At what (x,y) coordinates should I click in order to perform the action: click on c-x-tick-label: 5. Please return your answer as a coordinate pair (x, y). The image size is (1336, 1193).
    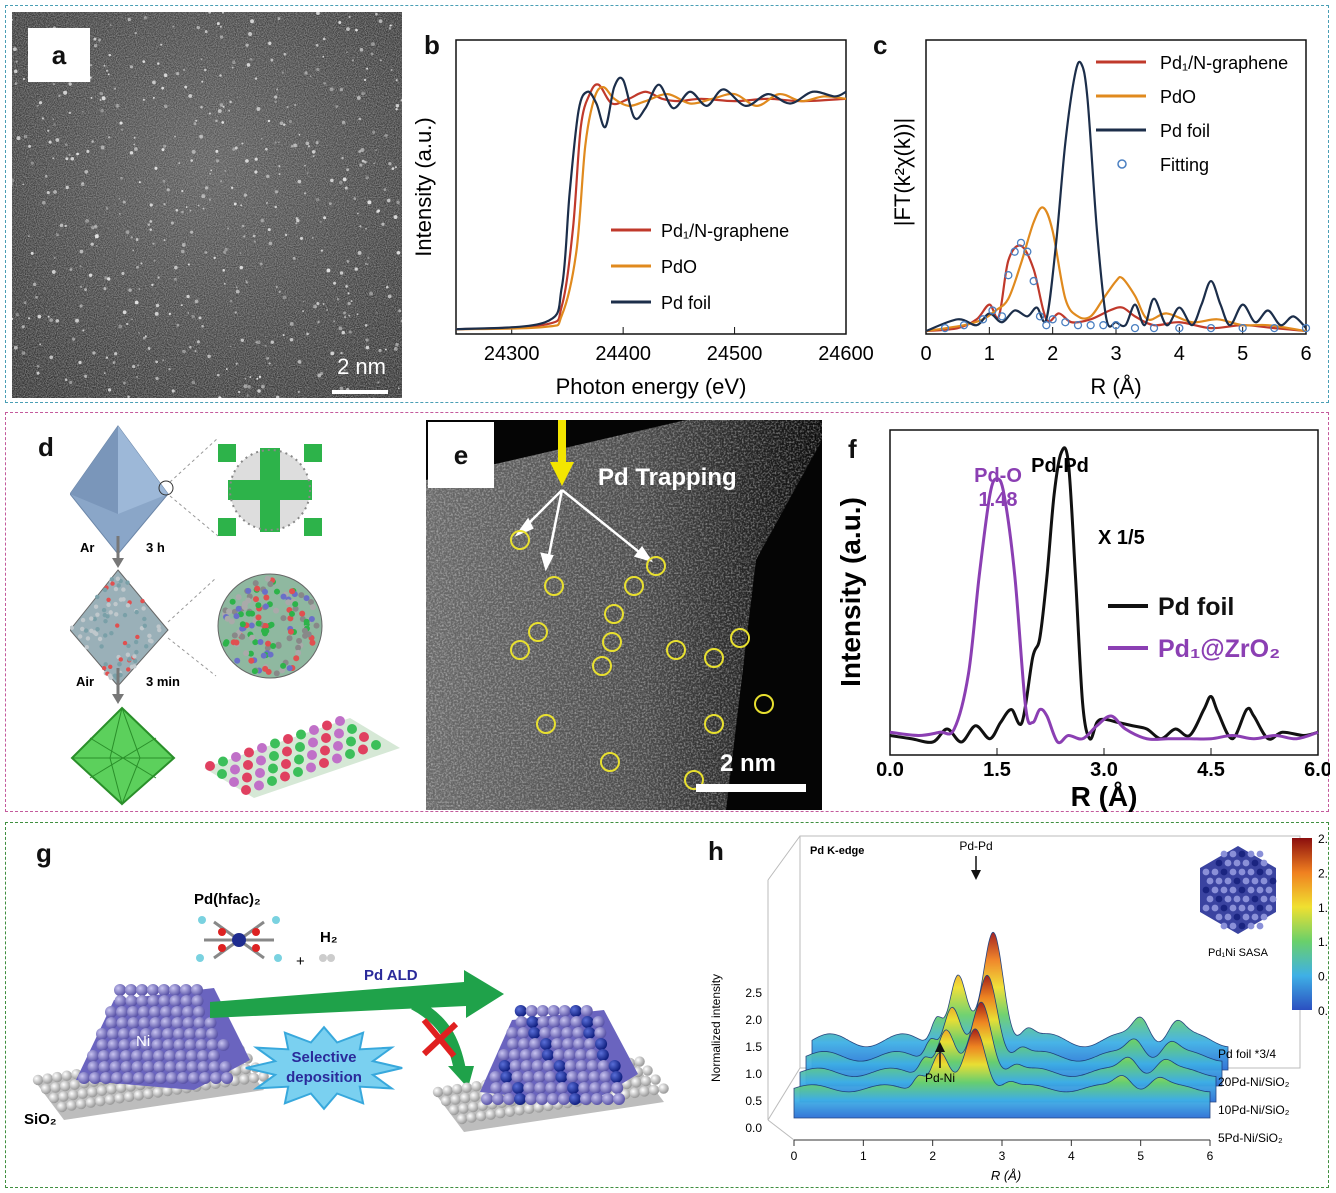
    Looking at the image, I should click on (1242, 354).